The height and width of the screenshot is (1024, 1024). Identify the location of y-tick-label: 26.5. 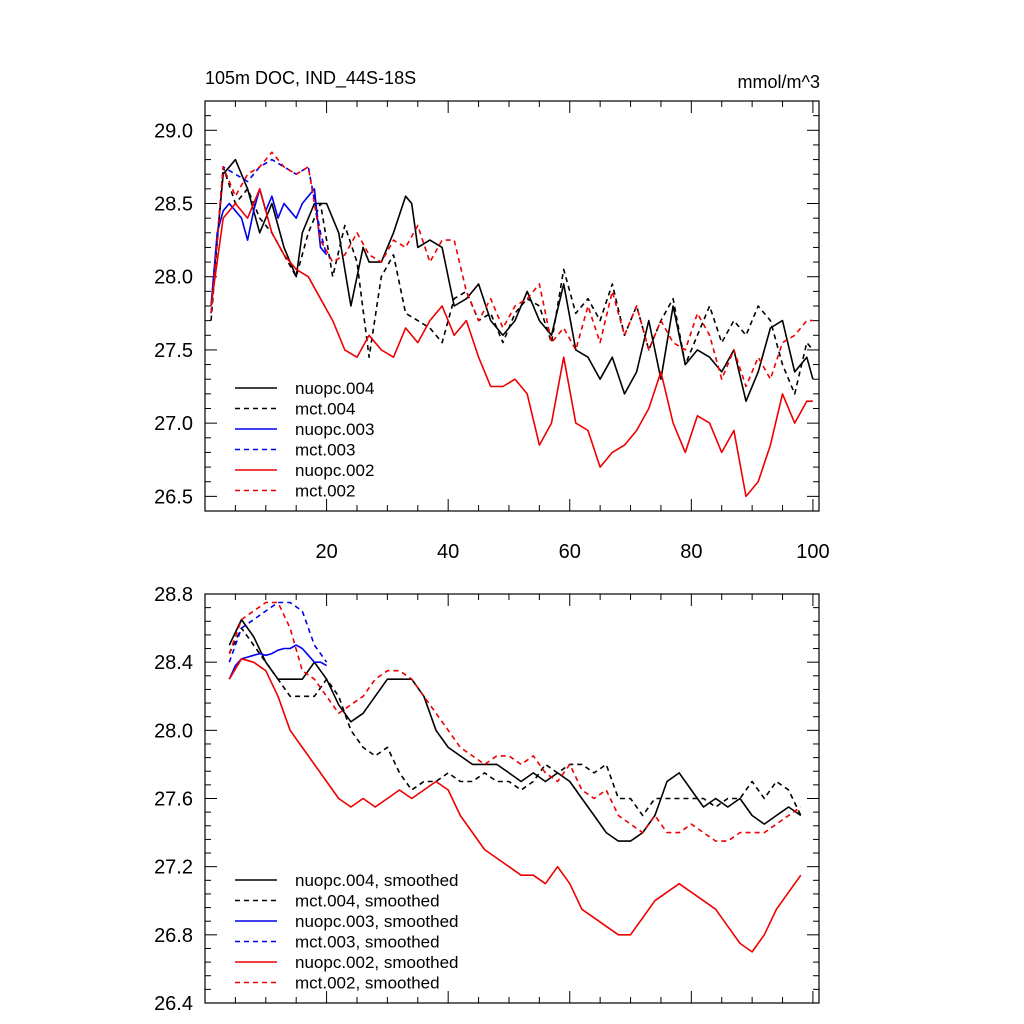
(173, 497).